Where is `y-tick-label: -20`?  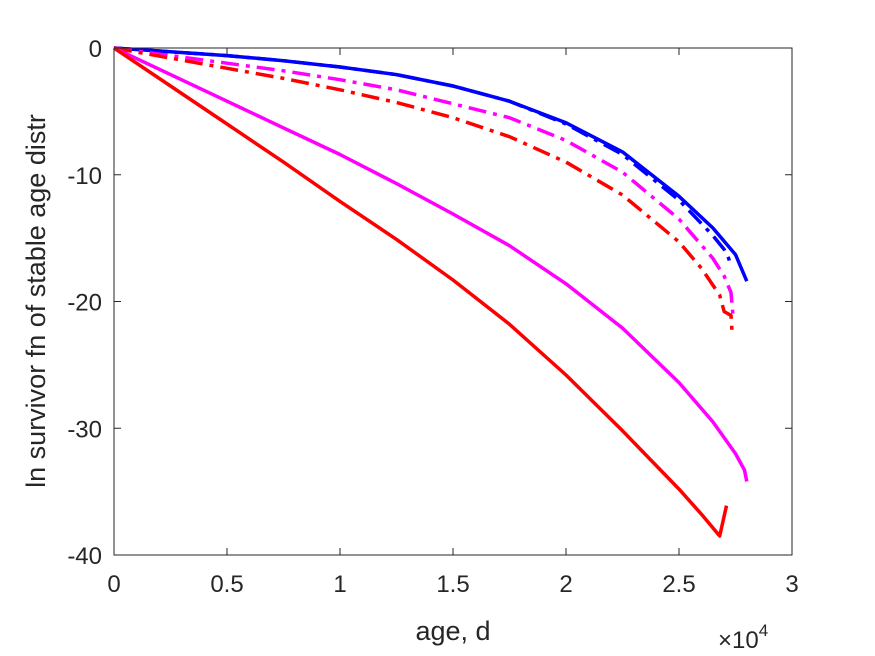
y-tick-label: -20 is located at coordinates (84, 303).